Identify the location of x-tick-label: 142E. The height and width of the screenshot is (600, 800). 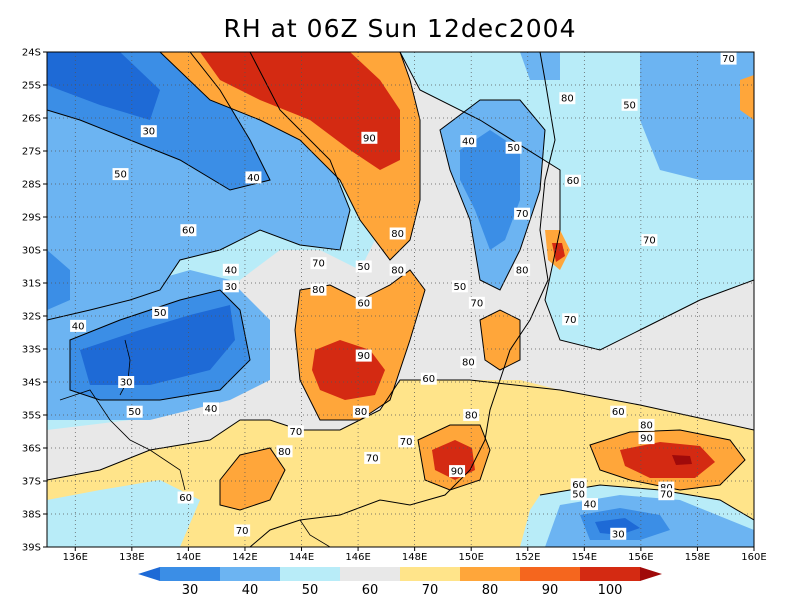
(244, 557).